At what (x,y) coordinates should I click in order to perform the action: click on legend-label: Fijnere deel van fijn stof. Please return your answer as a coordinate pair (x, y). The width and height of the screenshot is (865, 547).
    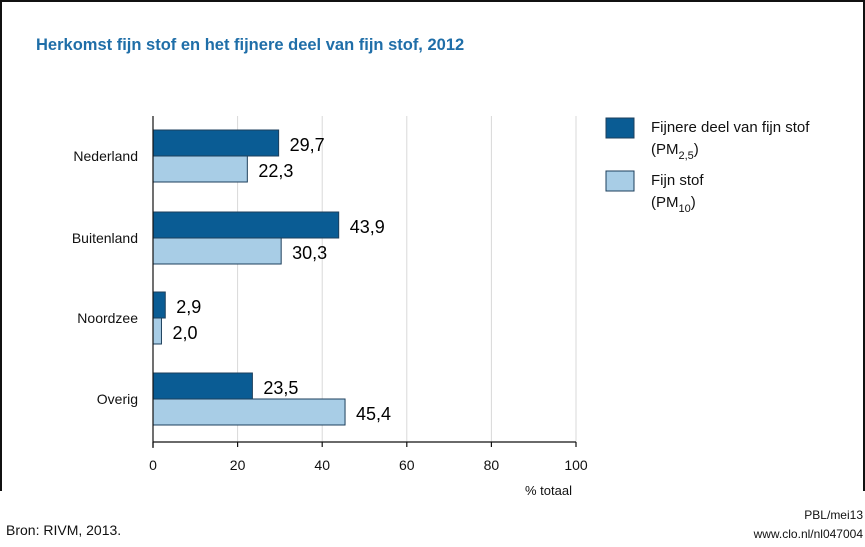
    Looking at the image, I should click on (730, 127).